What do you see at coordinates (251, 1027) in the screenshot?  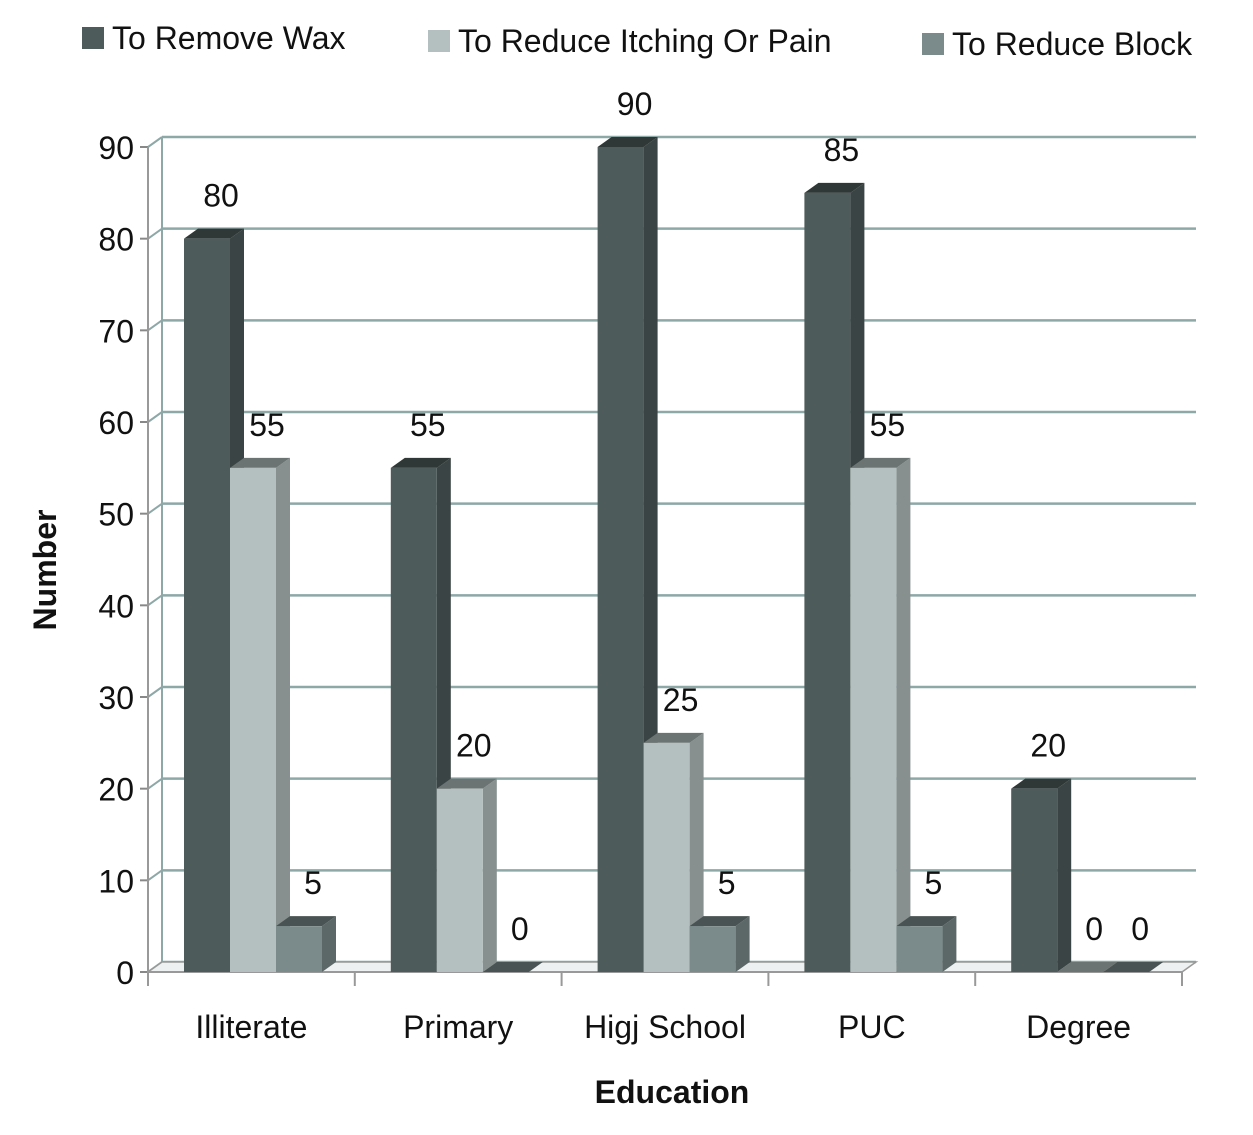 I see `x-tick-label: Illiterate` at bounding box center [251, 1027].